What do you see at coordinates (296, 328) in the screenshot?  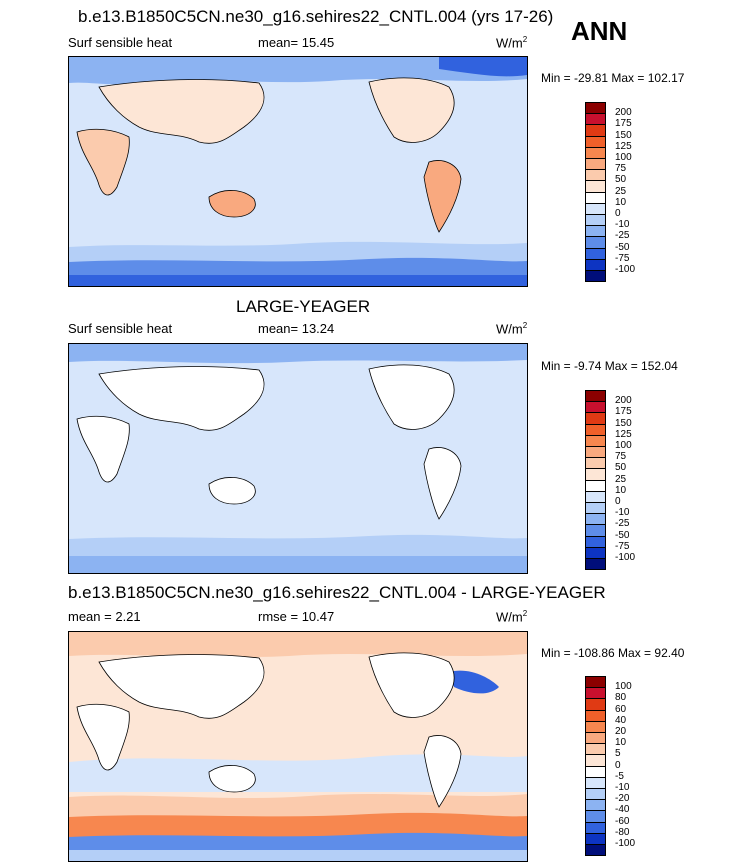 I see `panel2-mean: mean= 13.24` at bounding box center [296, 328].